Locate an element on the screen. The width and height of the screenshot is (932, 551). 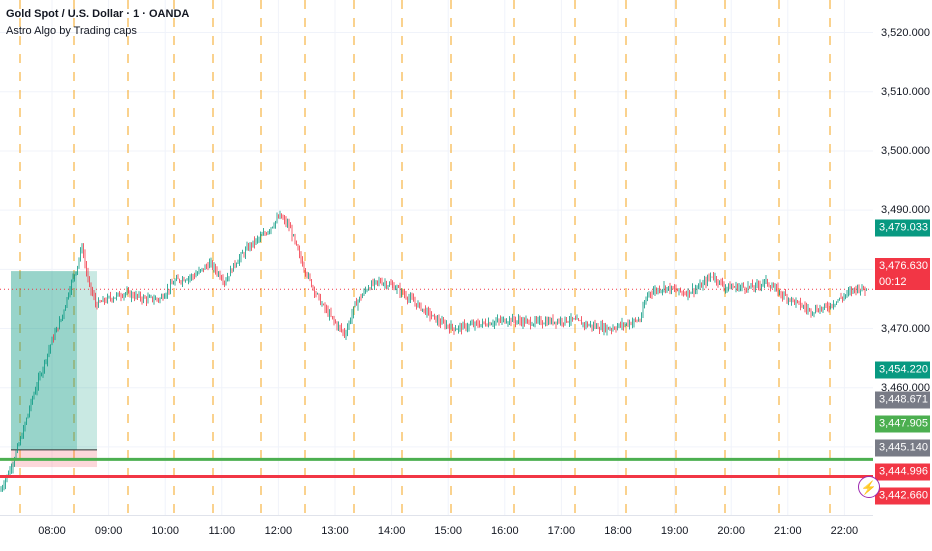
price-label-box: 3,445.140 is located at coordinates (902, 448).